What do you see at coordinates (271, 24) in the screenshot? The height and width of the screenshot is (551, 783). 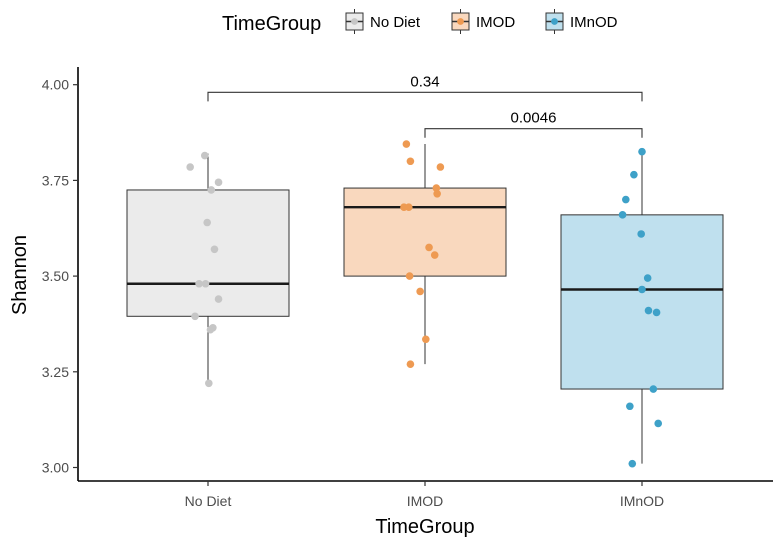 I see `legend-title: TimeGroup` at bounding box center [271, 24].